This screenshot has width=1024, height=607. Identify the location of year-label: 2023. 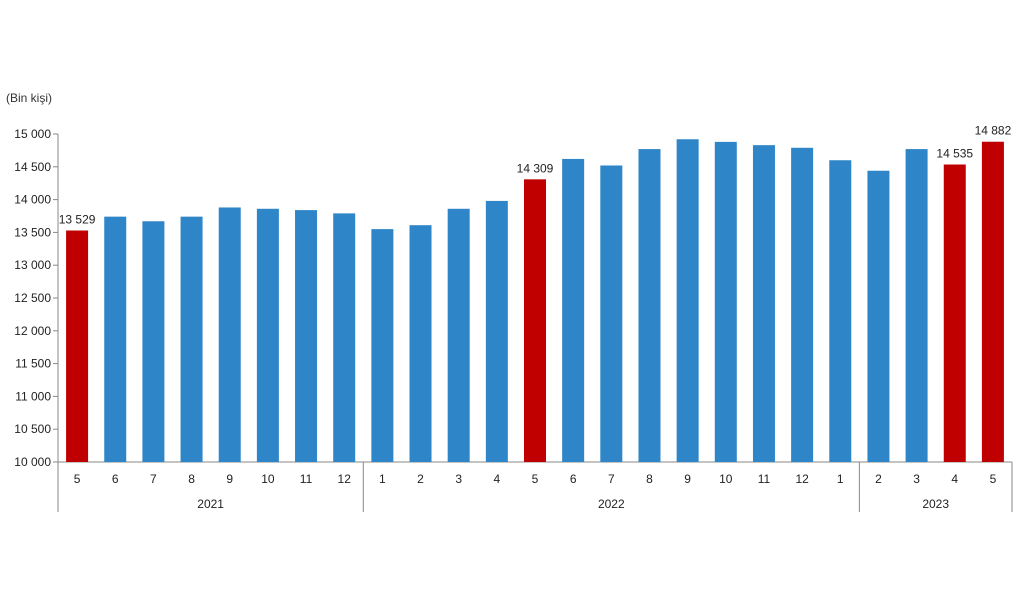
(935, 504).